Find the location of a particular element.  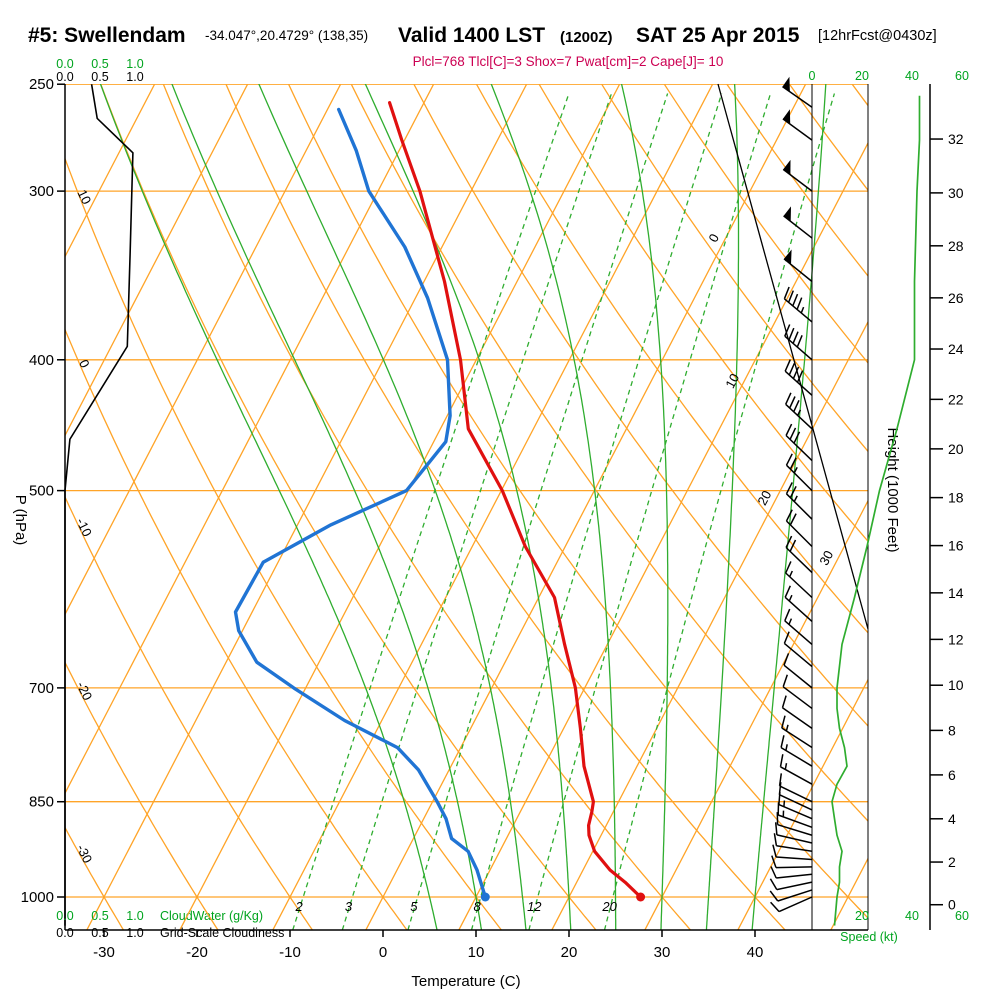

surface-dewpoint-dot is located at coordinates (485, 897).